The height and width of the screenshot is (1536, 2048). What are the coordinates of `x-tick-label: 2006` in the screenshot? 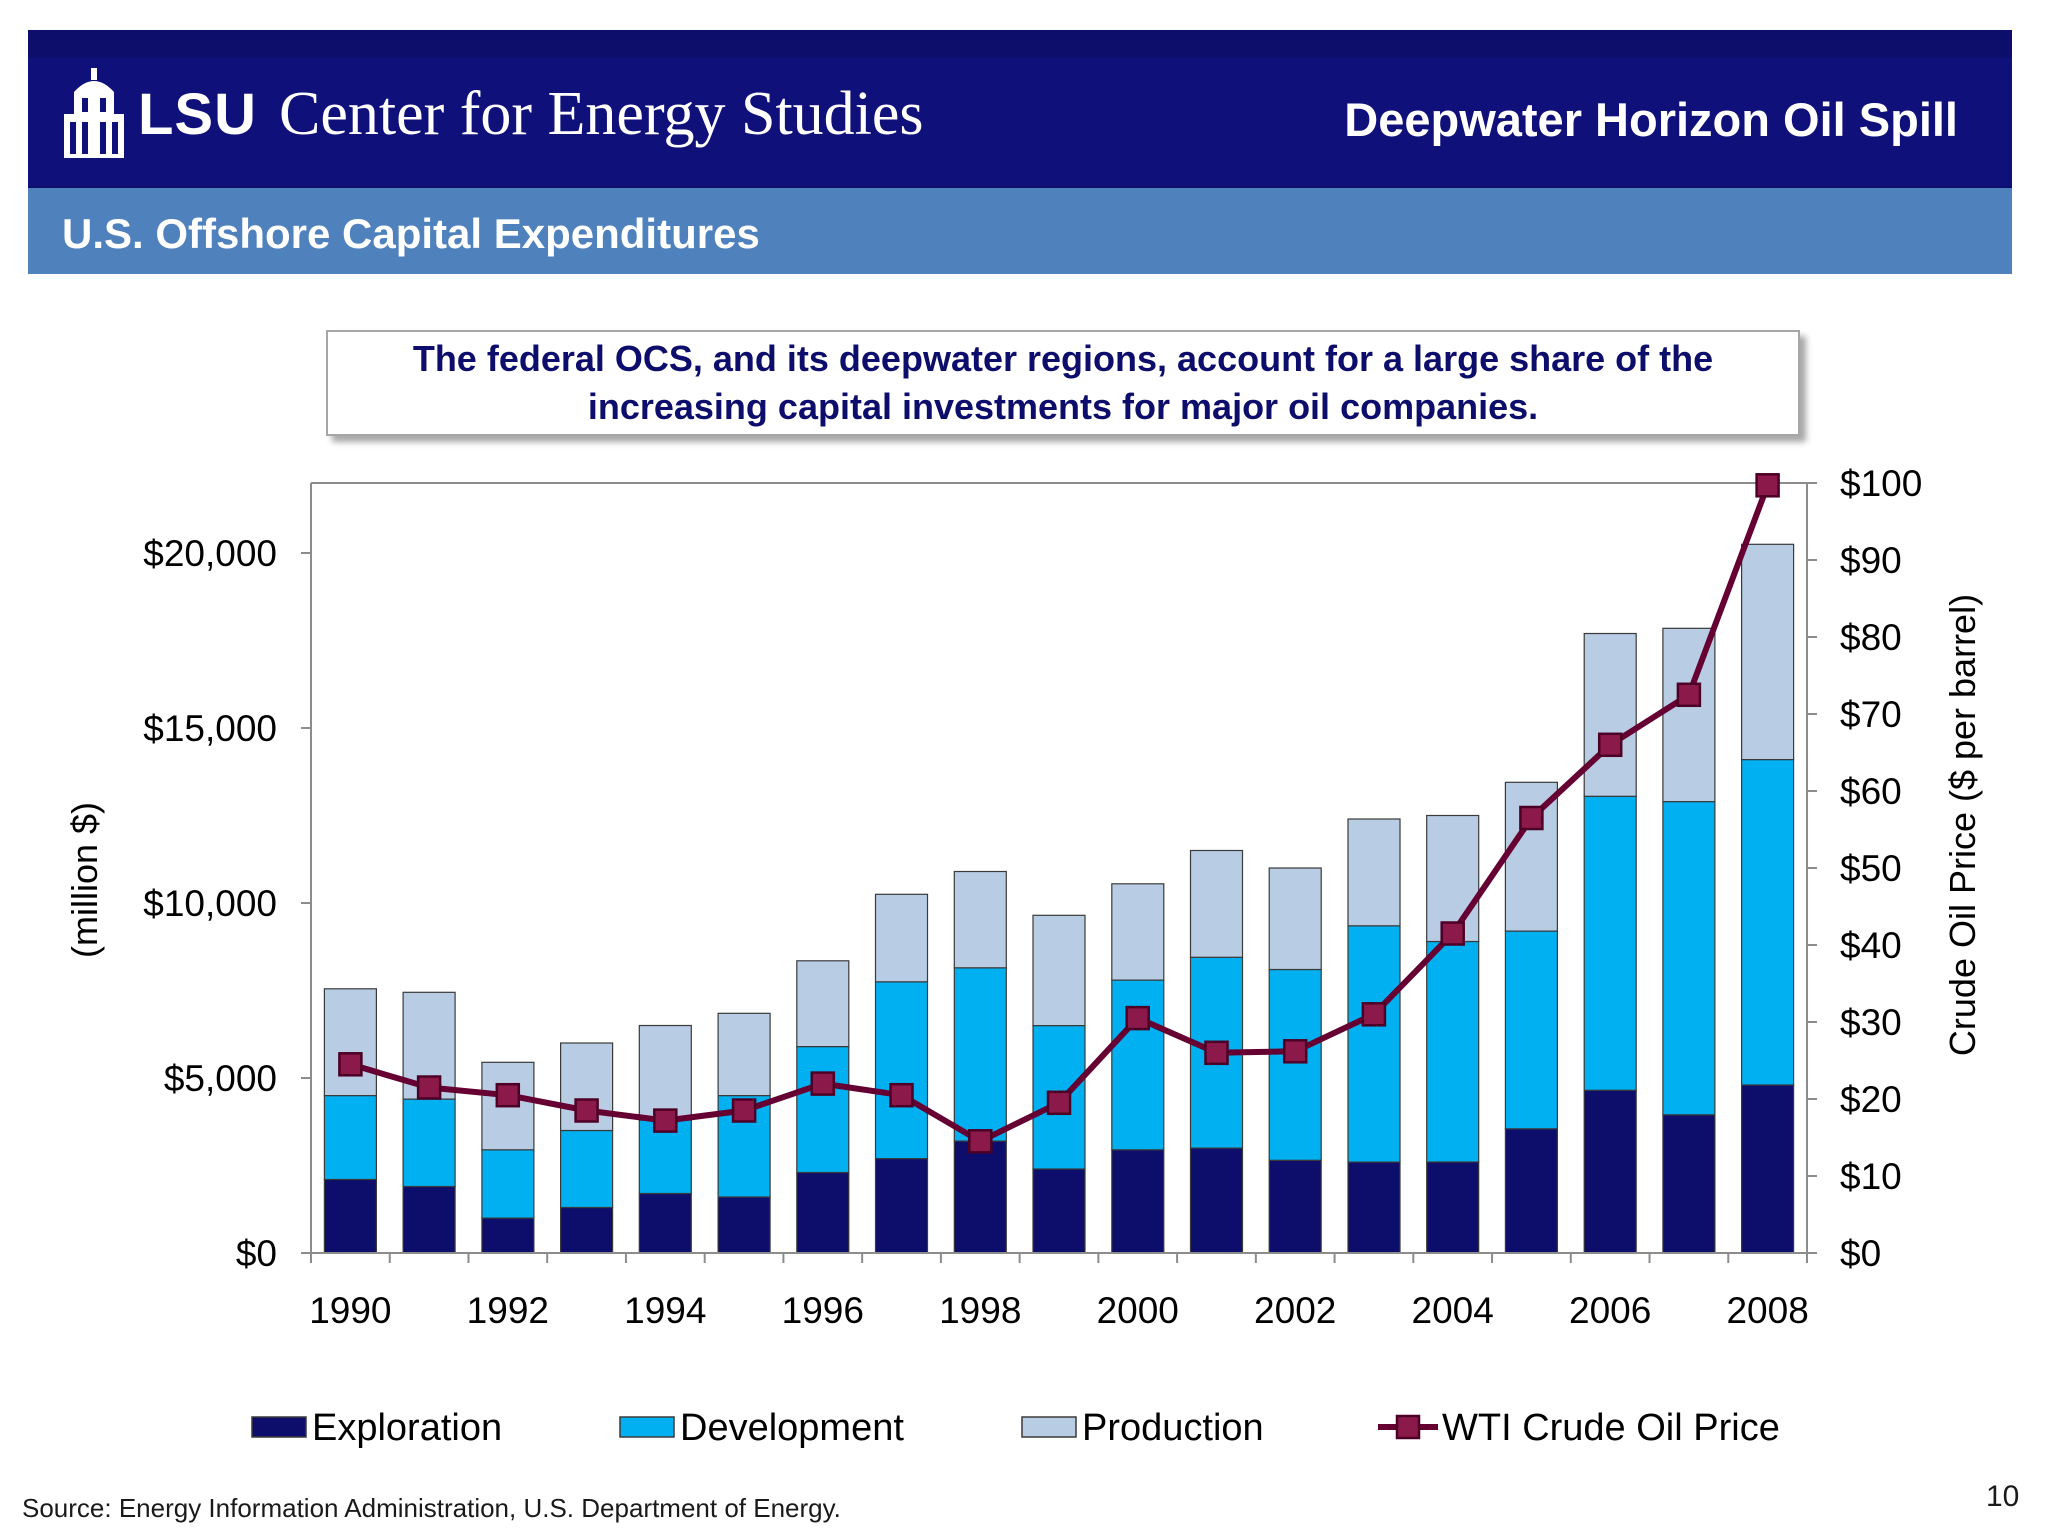 It's located at (1610, 1310).